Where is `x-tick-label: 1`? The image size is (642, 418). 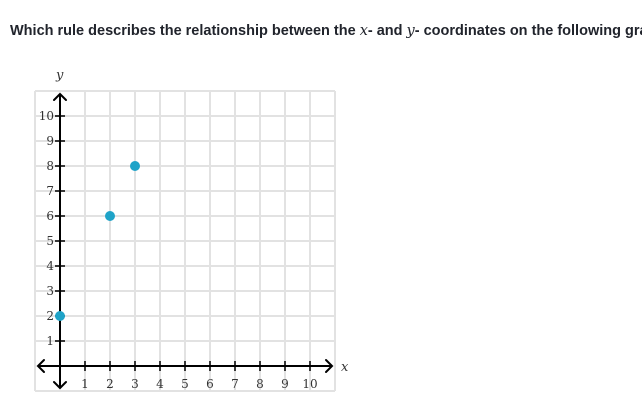
x-tick-label: 1 is located at coordinates (85, 384).